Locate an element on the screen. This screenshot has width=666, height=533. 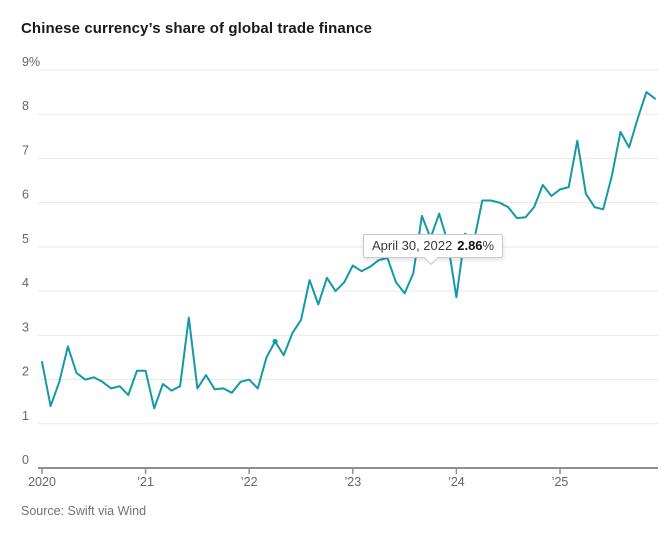
y-axis-label: 1 is located at coordinates (25, 416).